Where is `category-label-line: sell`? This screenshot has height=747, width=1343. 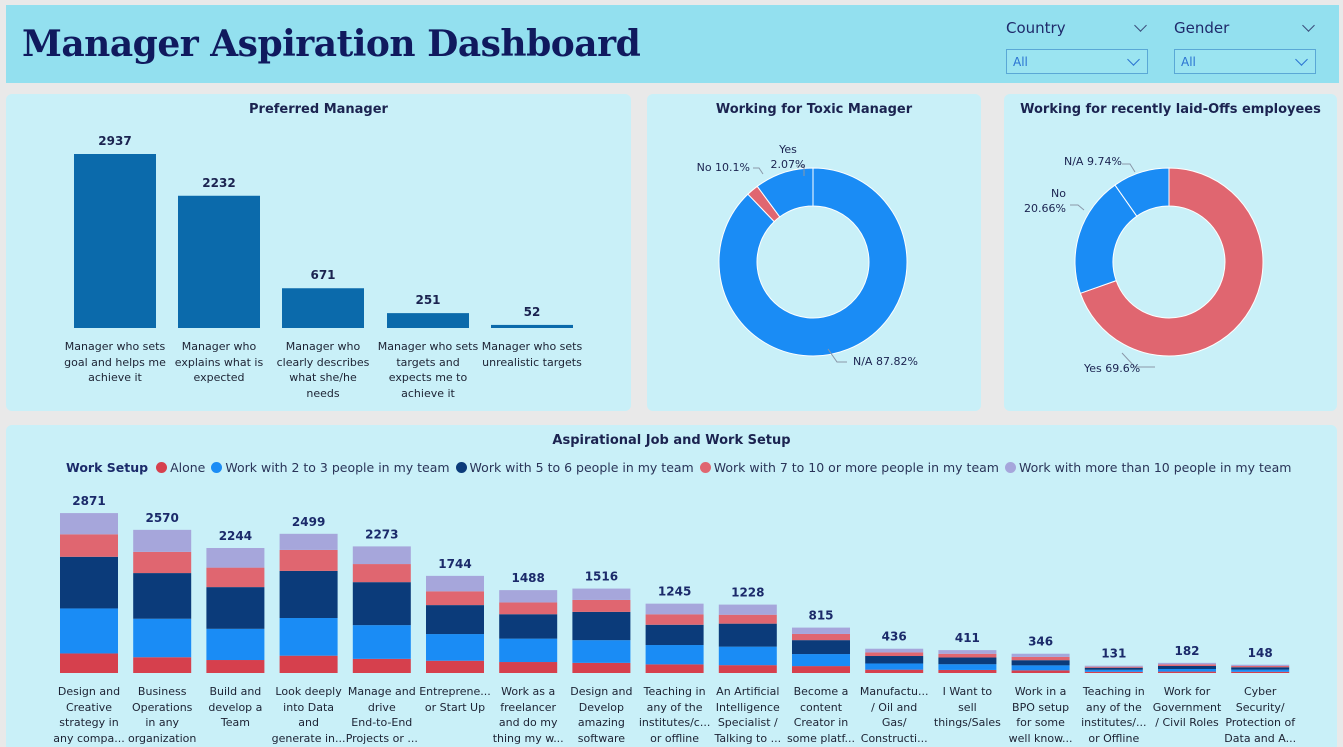 category-label-line: sell is located at coordinates (967, 707).